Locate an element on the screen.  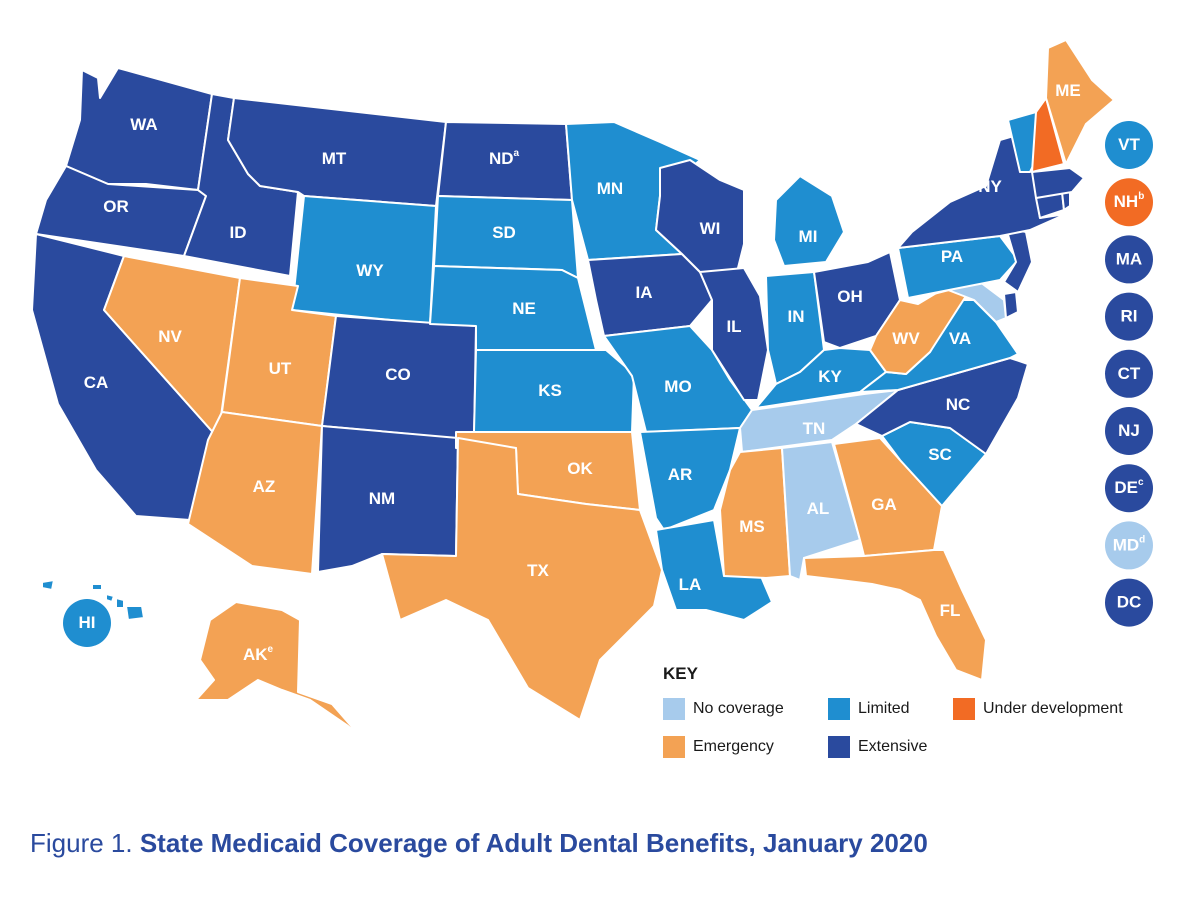
caption-prefix: Figure 1. is located at coordinates (81, 843).